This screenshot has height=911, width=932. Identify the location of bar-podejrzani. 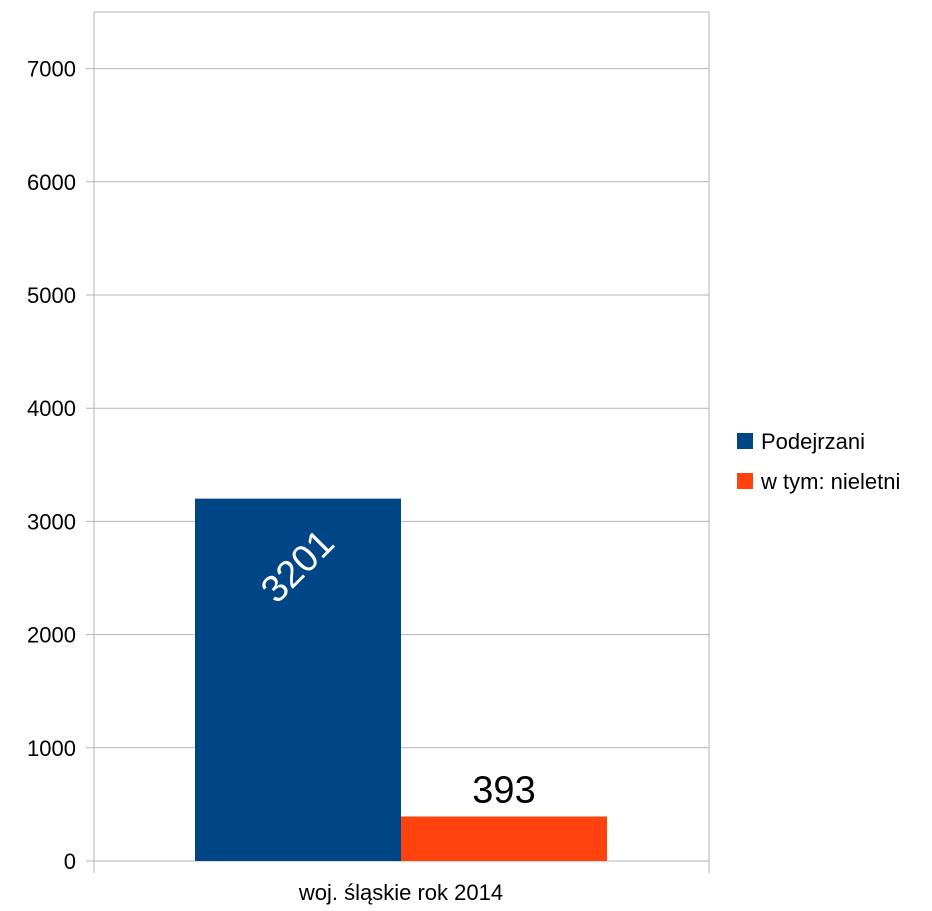
(298, 679).